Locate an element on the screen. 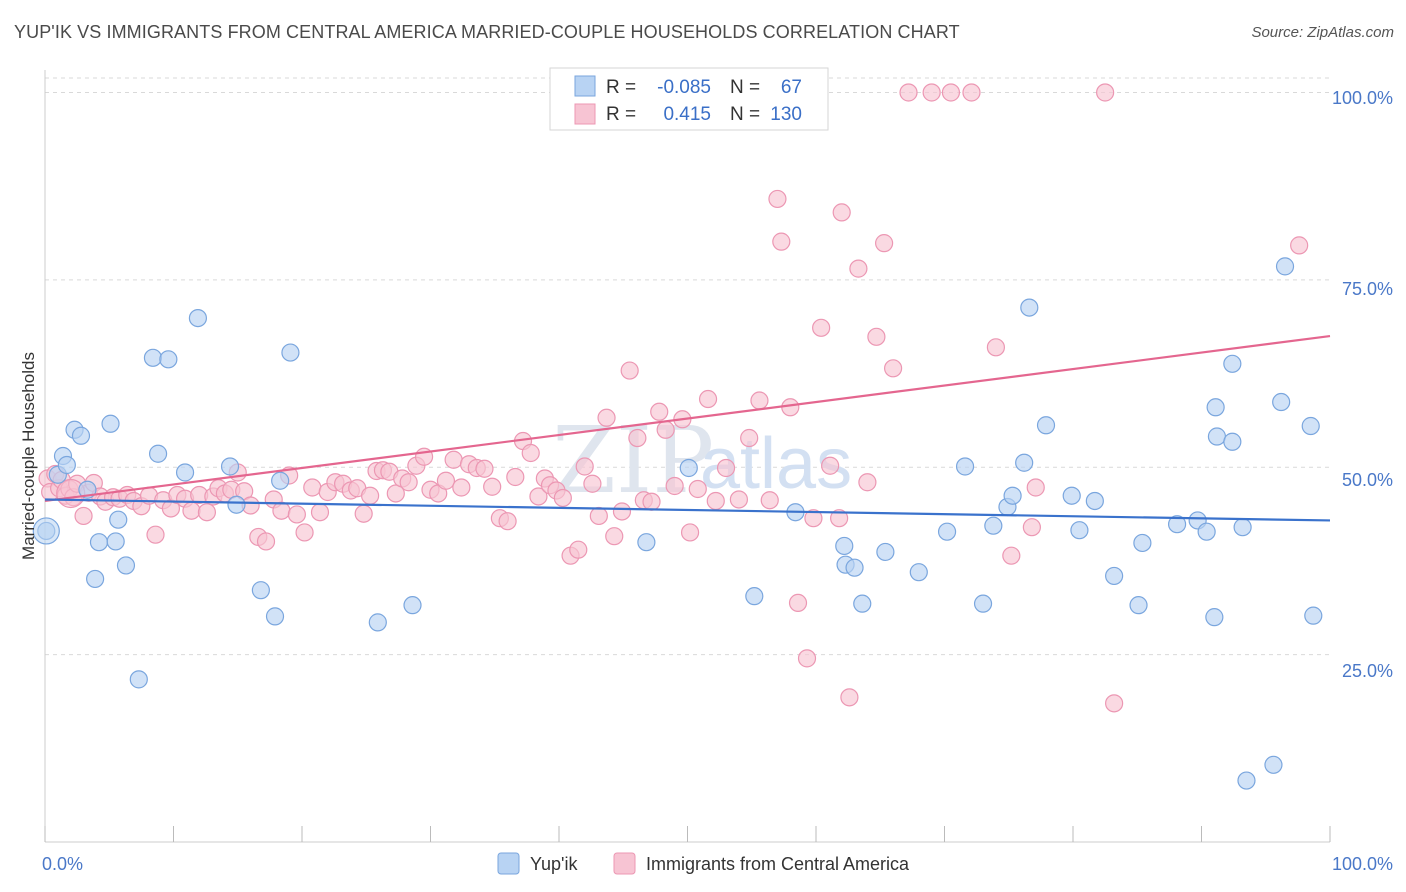 This screenshot has width=1406, height=892. watermark: ZIP atlas is located at coordinates (702, 460).